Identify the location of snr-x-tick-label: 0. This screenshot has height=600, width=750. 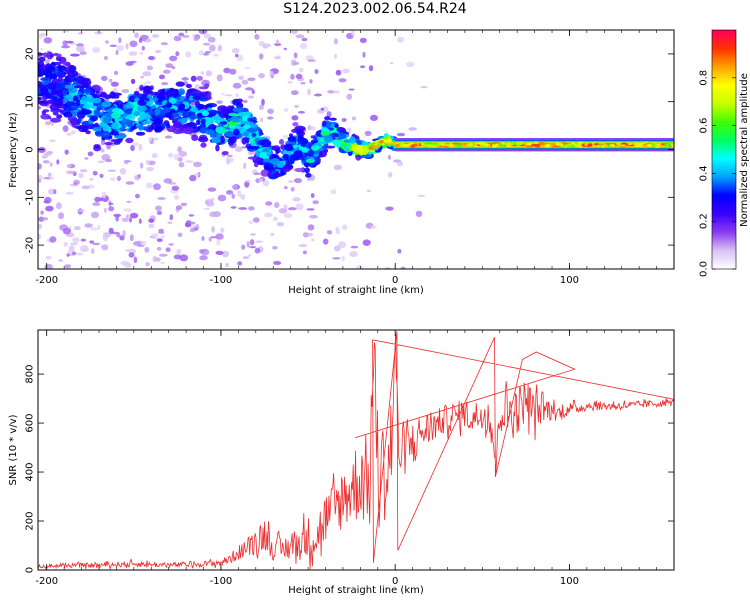
(395, 581).